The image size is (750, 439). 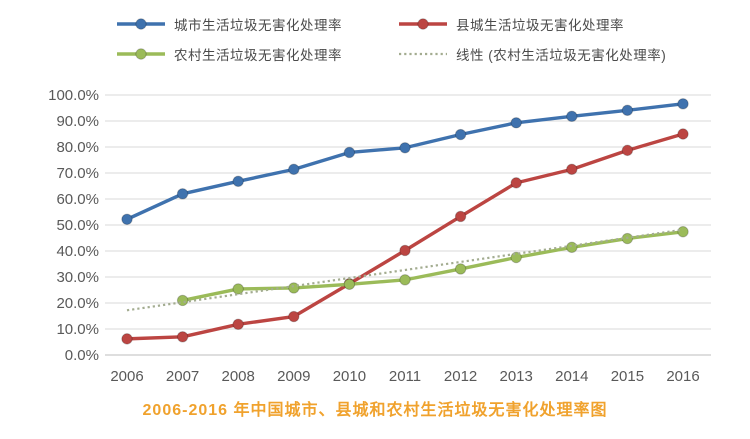 What do you see at coordinates (77, 329) in the screenshot?
I see `y-tick-label: 10.0%` at bounding box center [77, 329].